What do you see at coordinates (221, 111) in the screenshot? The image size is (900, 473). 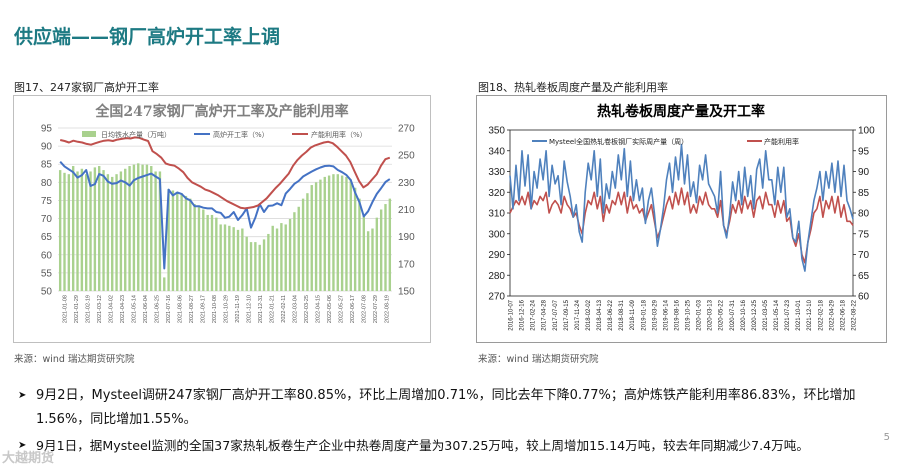 I see `chart-title: 全国247家钢厂高炉开工率及产能利用率` at bounding box center [221, 111].